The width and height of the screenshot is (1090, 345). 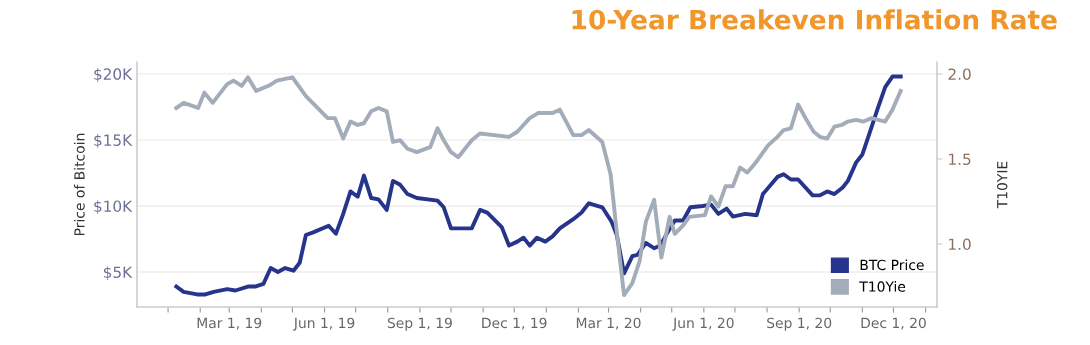 What do you see at coordinates (324, 324) in the screenshot?
I see `x-tick-label: Jun 1, 19` at bounding box center [324, 324].